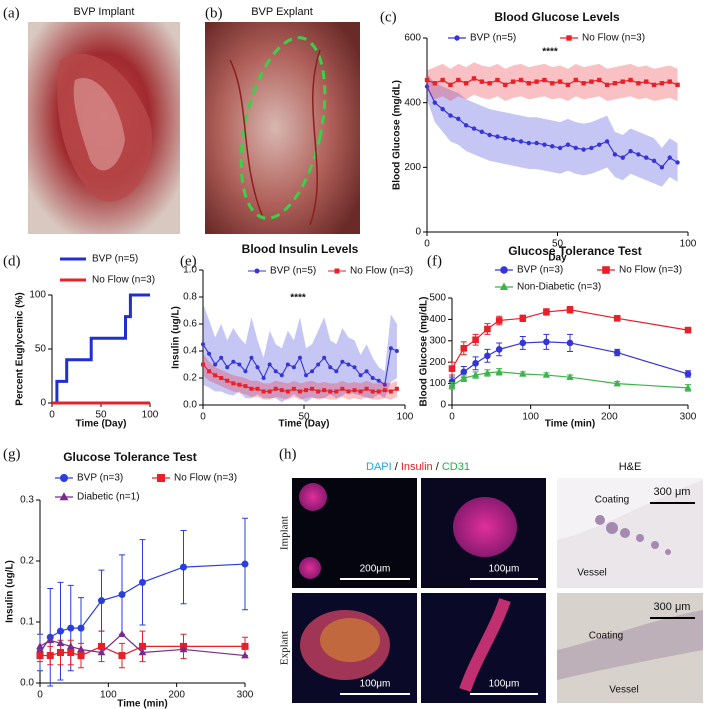 This screenshot has width=707, height=709. I want to click on legend-label: Non-Diabetic (n=3), so click(559, 287).